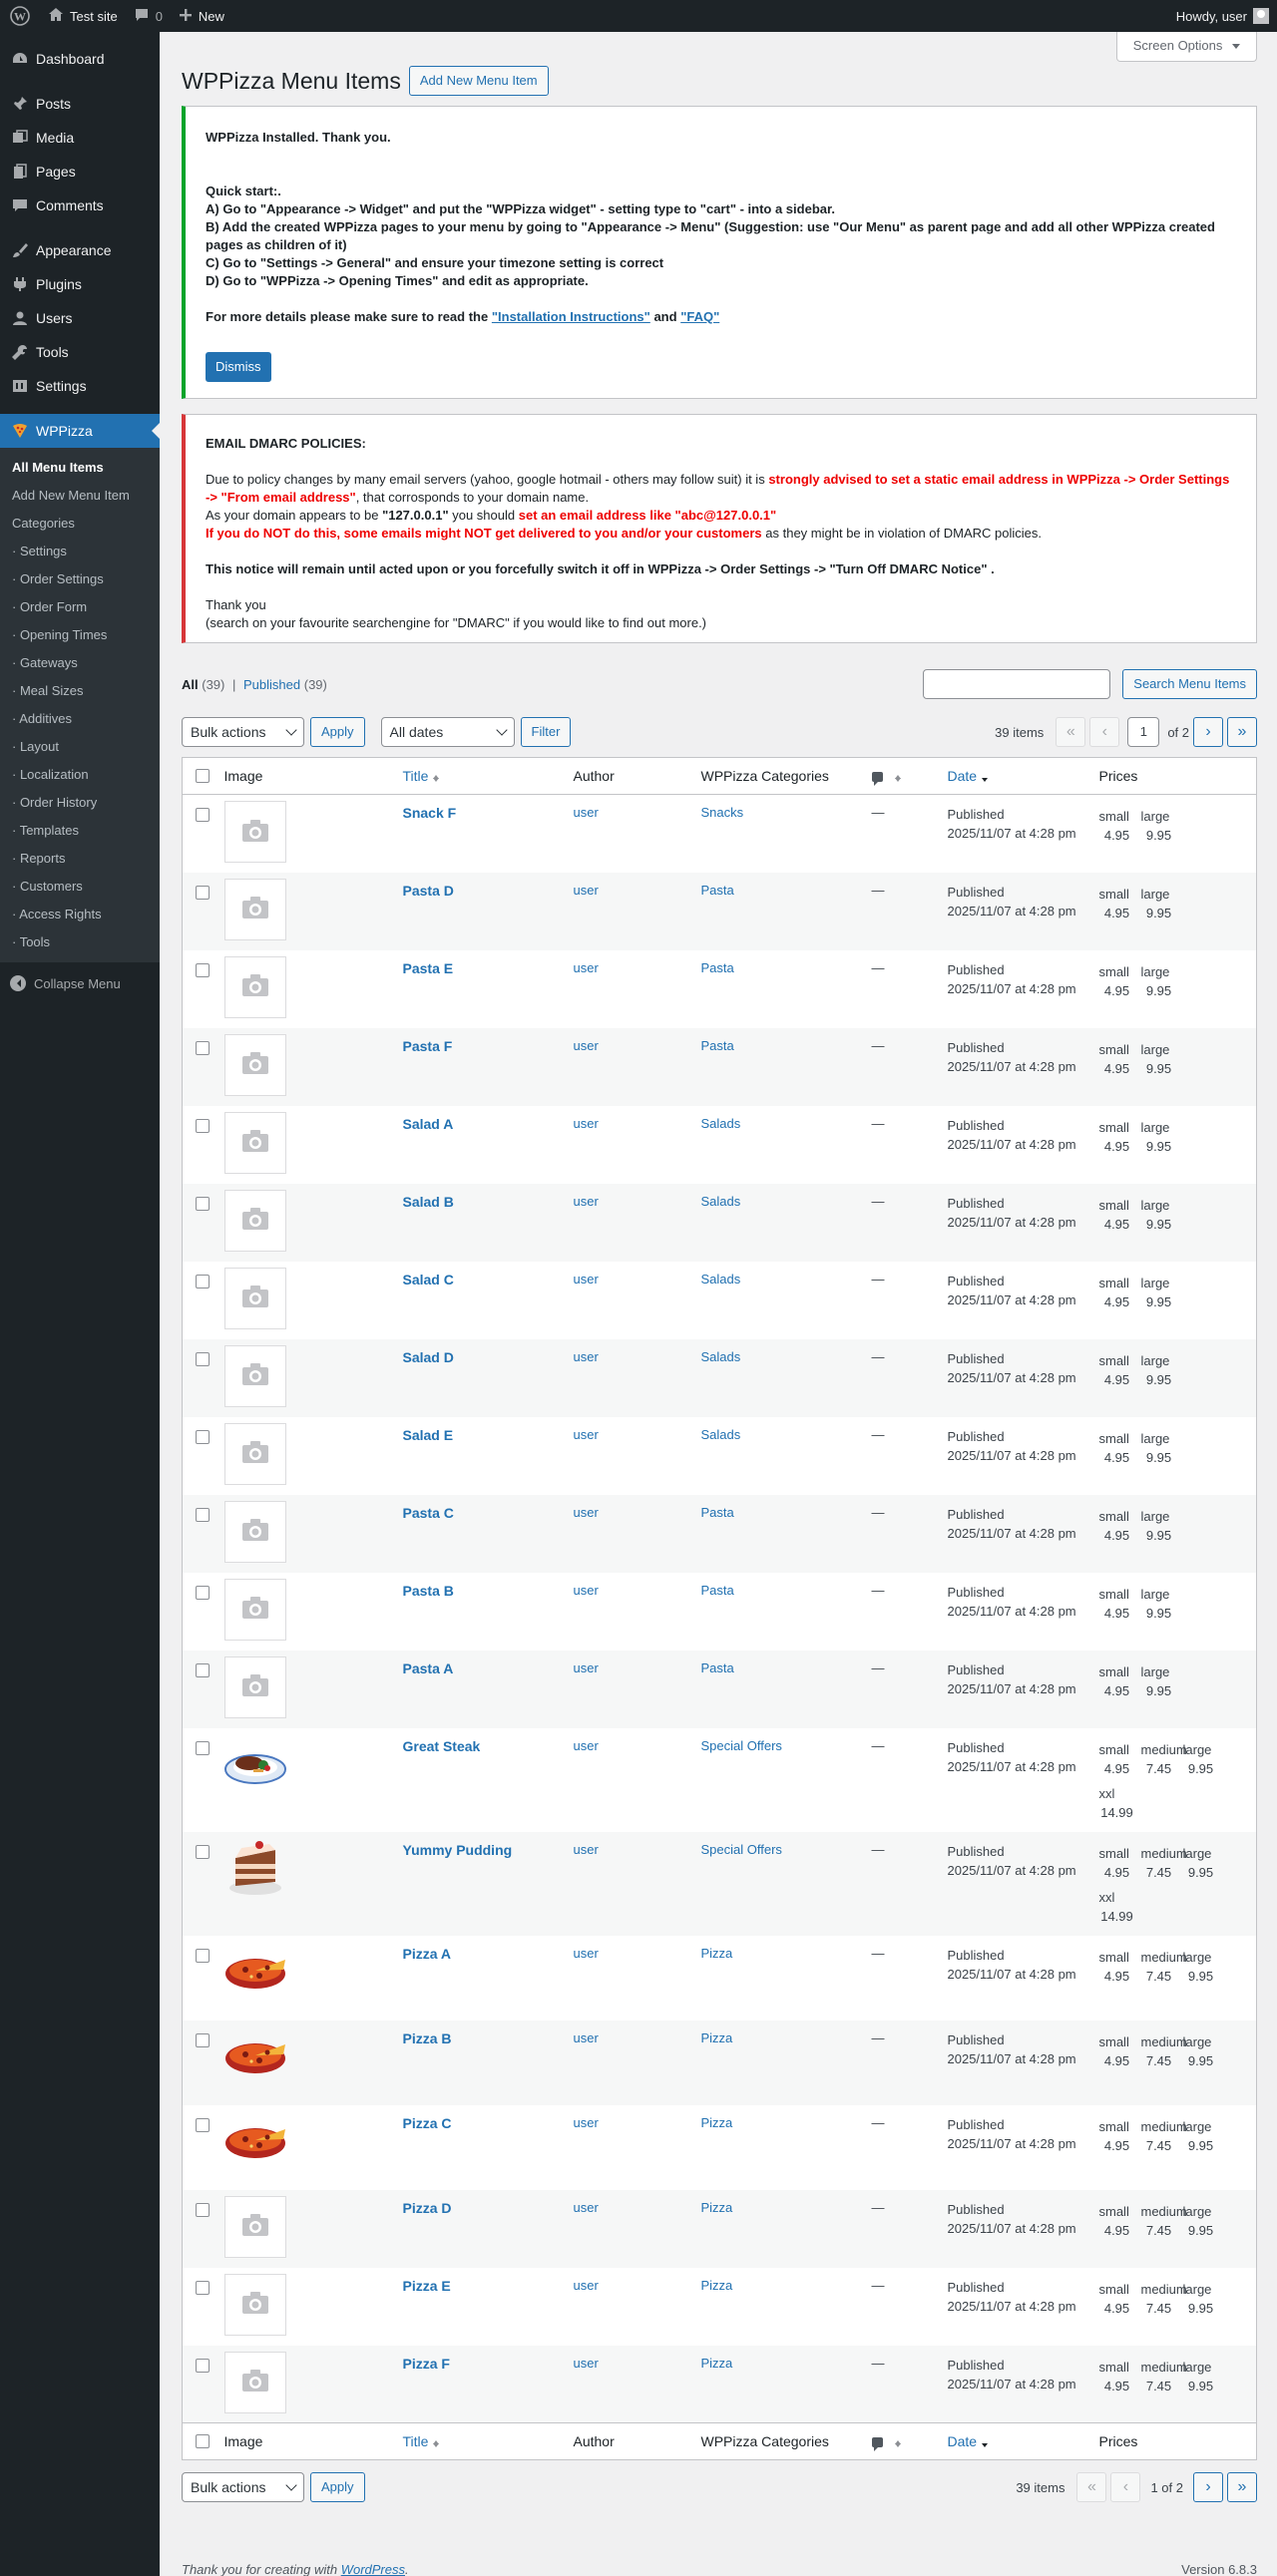  I want to click on submenu-item: · Localization, so click(50, 775).